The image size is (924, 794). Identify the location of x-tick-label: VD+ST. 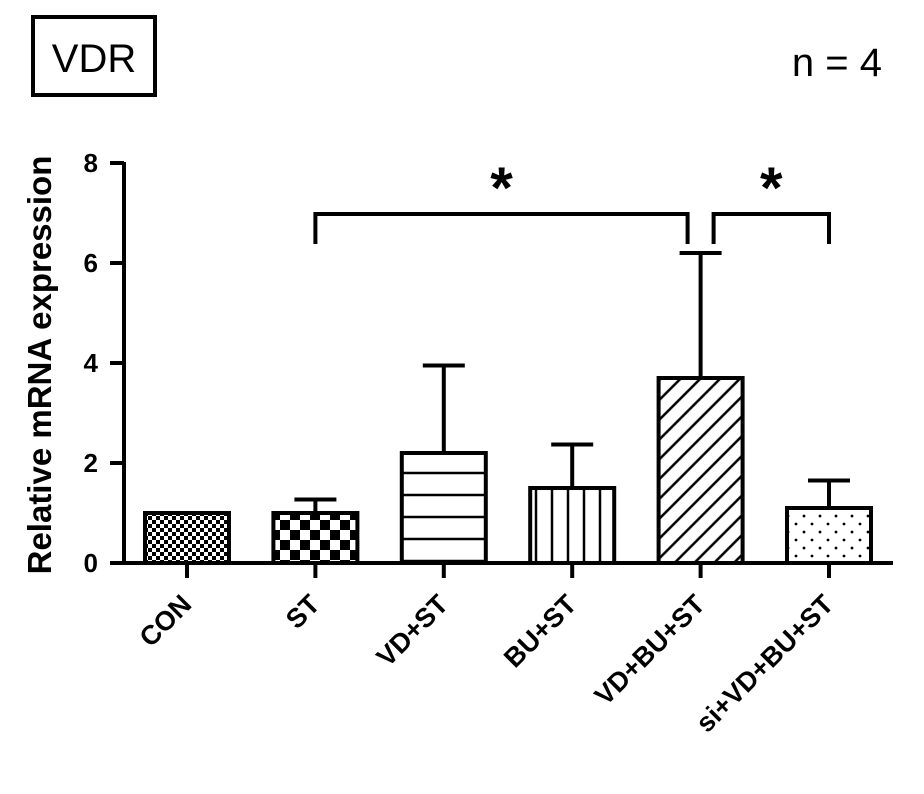
(413, 631).